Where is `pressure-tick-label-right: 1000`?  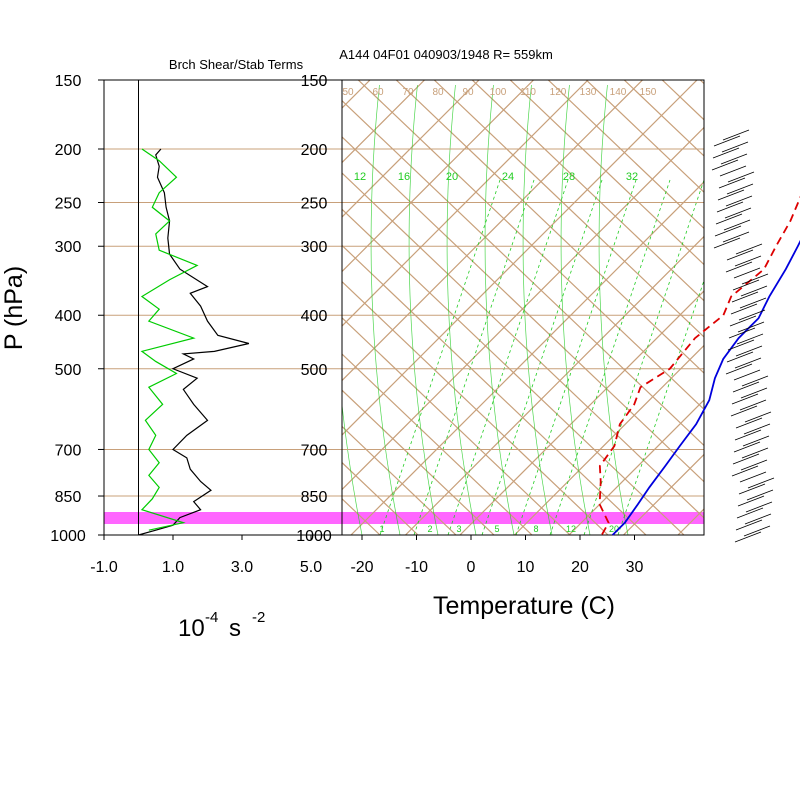 pressure-tick-label-right: 1000 is located at coordinates (314, 536).